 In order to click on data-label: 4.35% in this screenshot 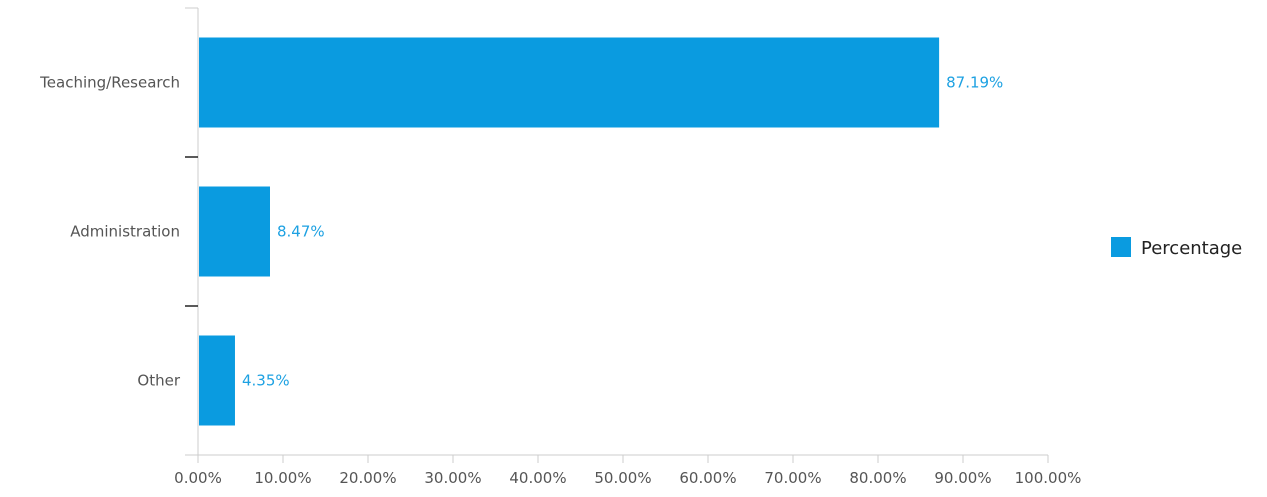, I will do `click(266, 381)`.